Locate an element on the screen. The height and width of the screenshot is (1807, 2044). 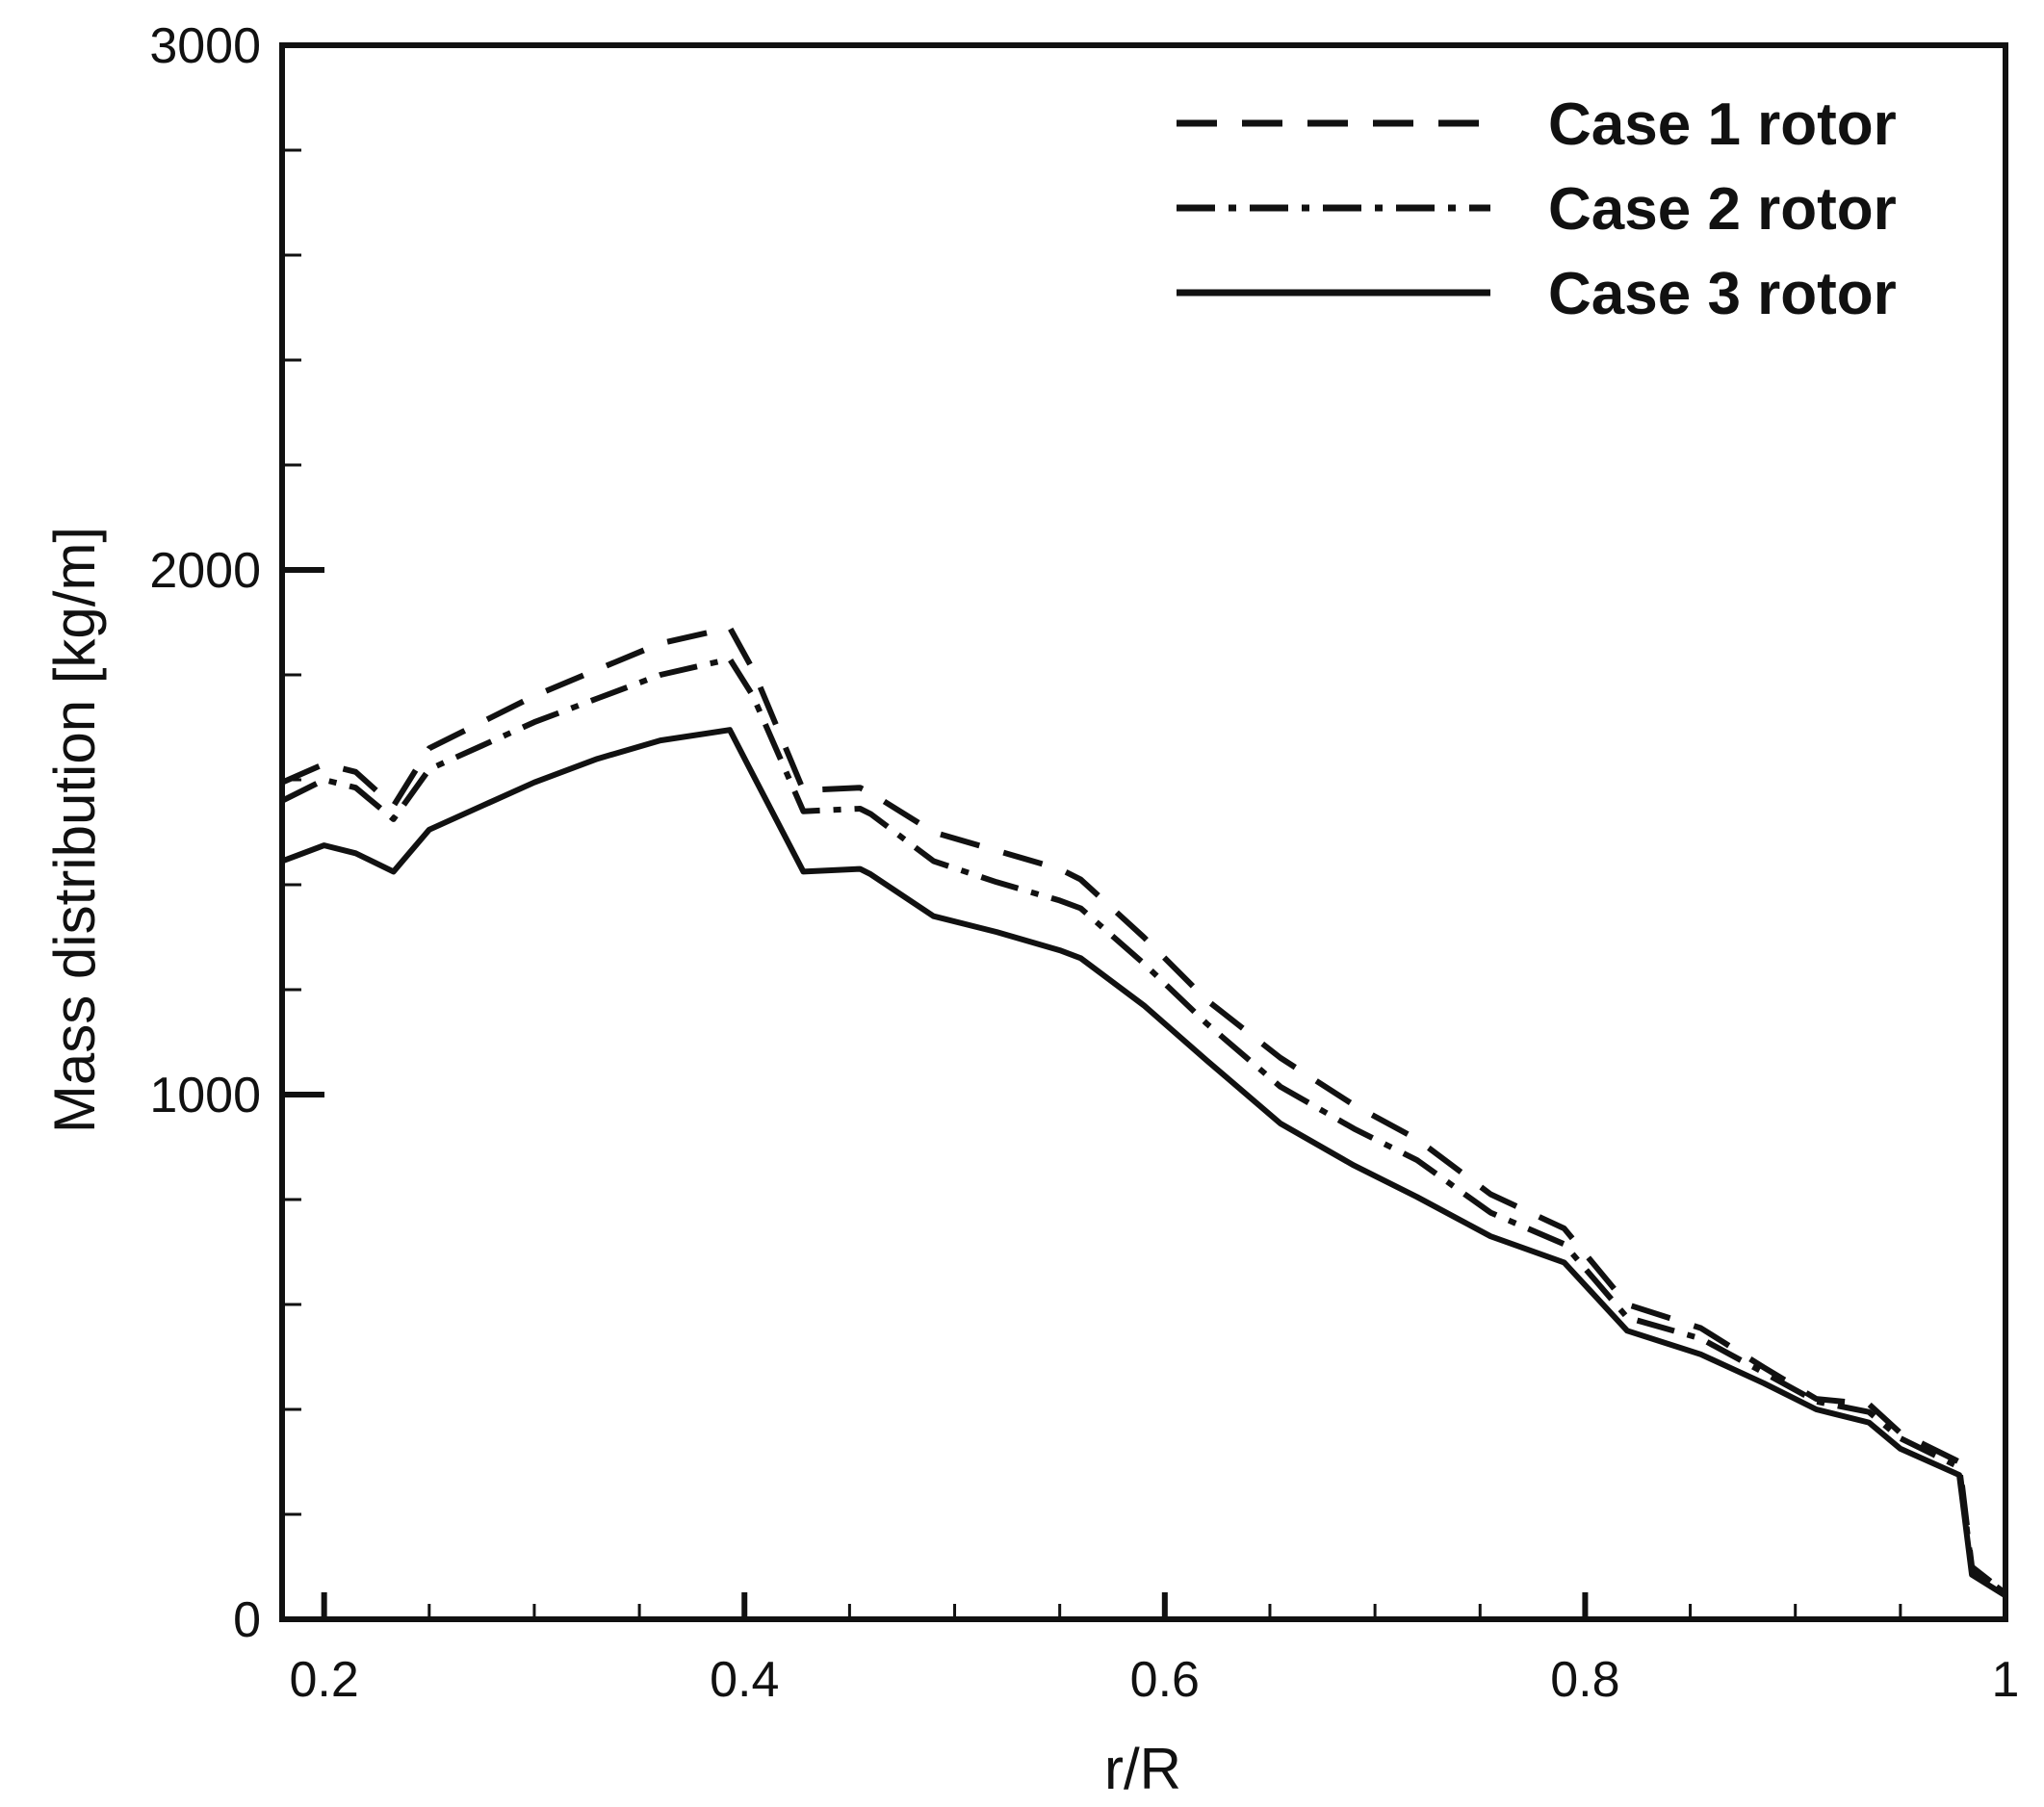
legend: Case 1 rotor Case 2 rotor Case 3 rotor is located at coordinates (1537, 209).